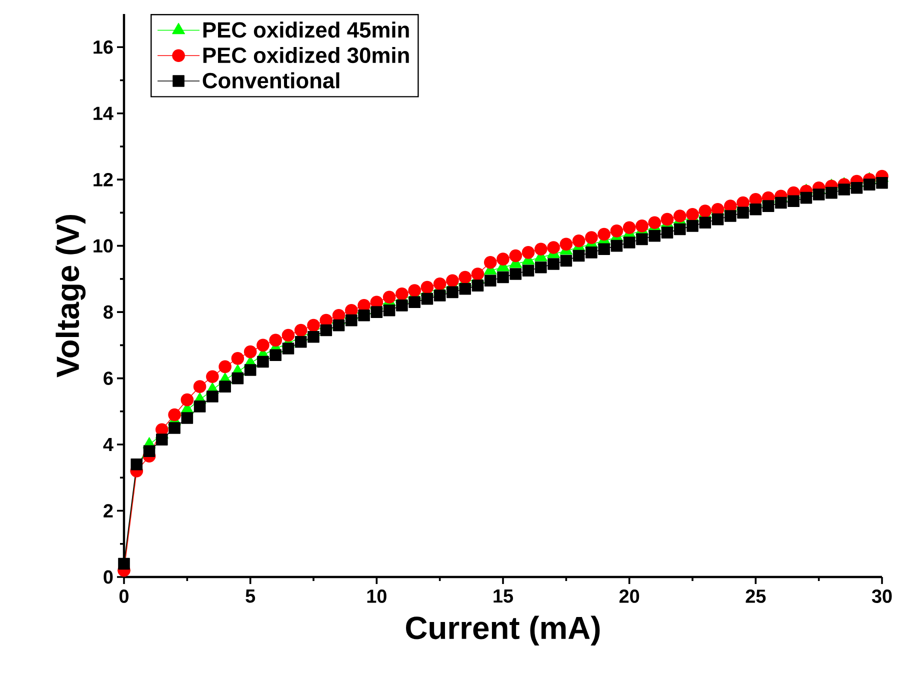 The image size is (904, 694). I want to click on x-tick-label: 30, so click(882, 596).